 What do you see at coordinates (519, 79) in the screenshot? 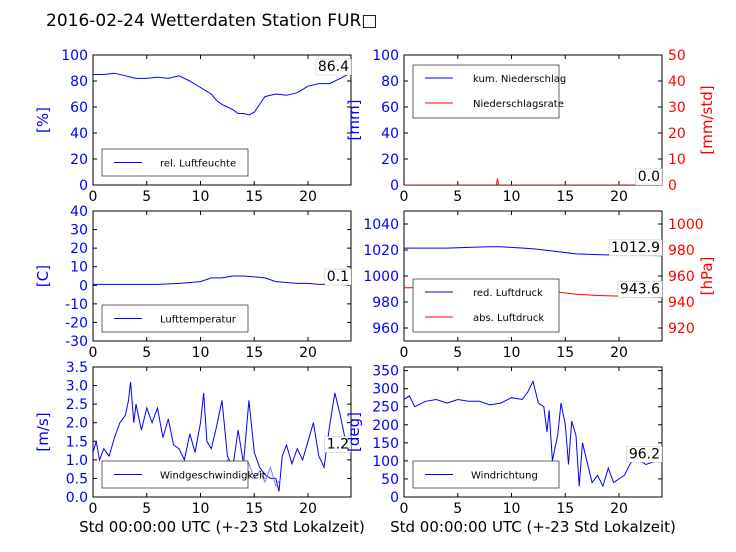
I see `legend-label: kum. Niederschlag` at bounding box center [519, 79].